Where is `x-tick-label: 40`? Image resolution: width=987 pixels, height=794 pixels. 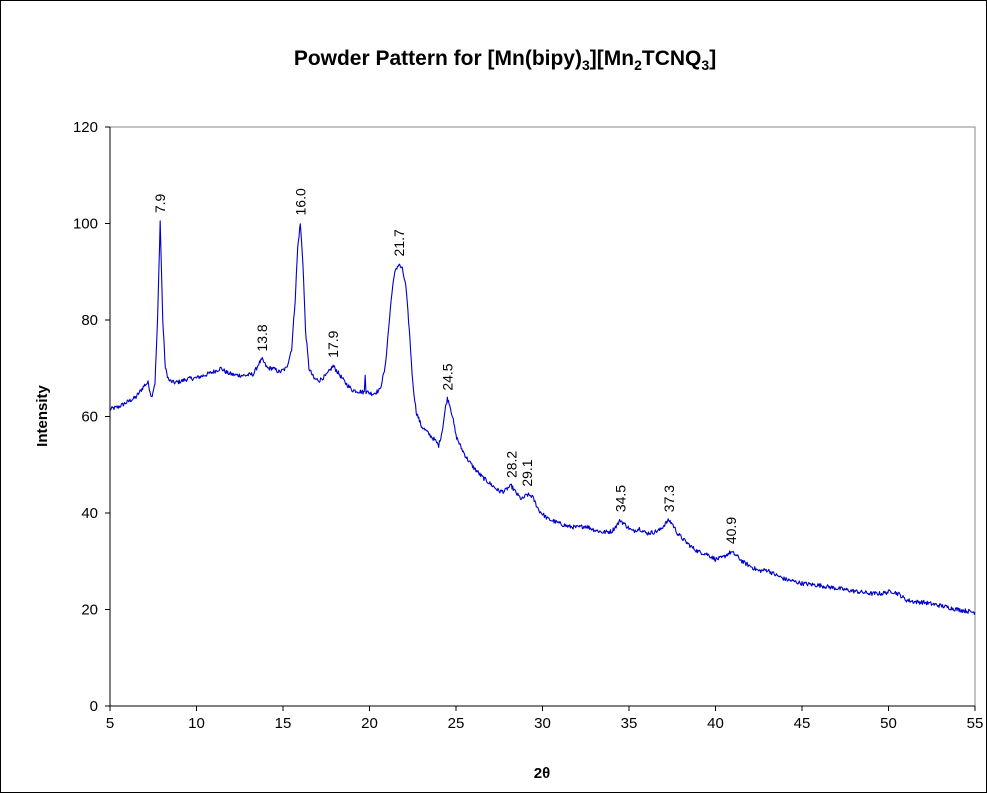
x-tick-label: 40 is located at coordinates (715, 723).